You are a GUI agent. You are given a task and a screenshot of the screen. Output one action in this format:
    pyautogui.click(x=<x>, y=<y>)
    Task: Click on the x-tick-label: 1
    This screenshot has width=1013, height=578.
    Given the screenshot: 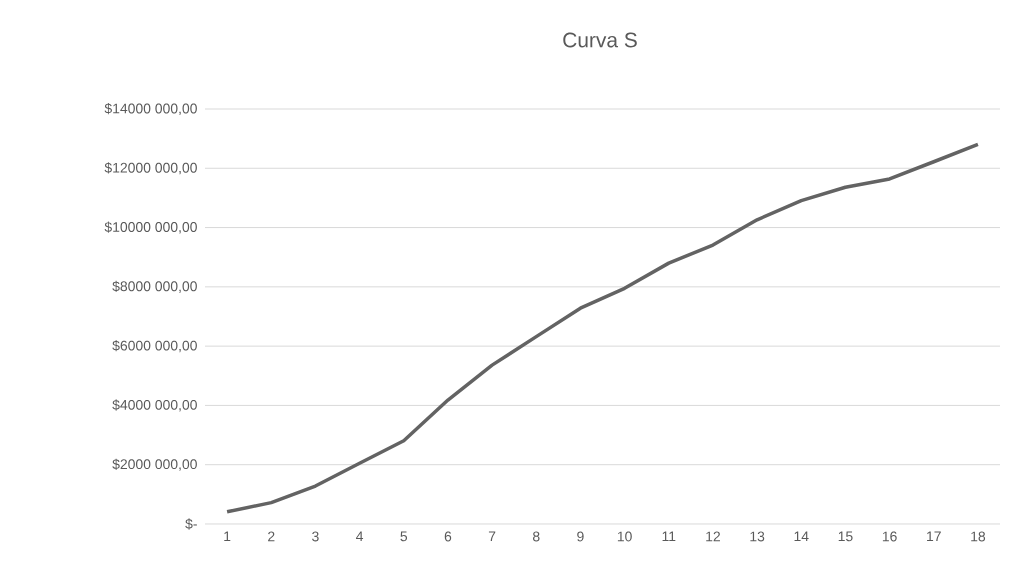 What is the action you would take?
    pyautogui.click(x=227, y=536)
    